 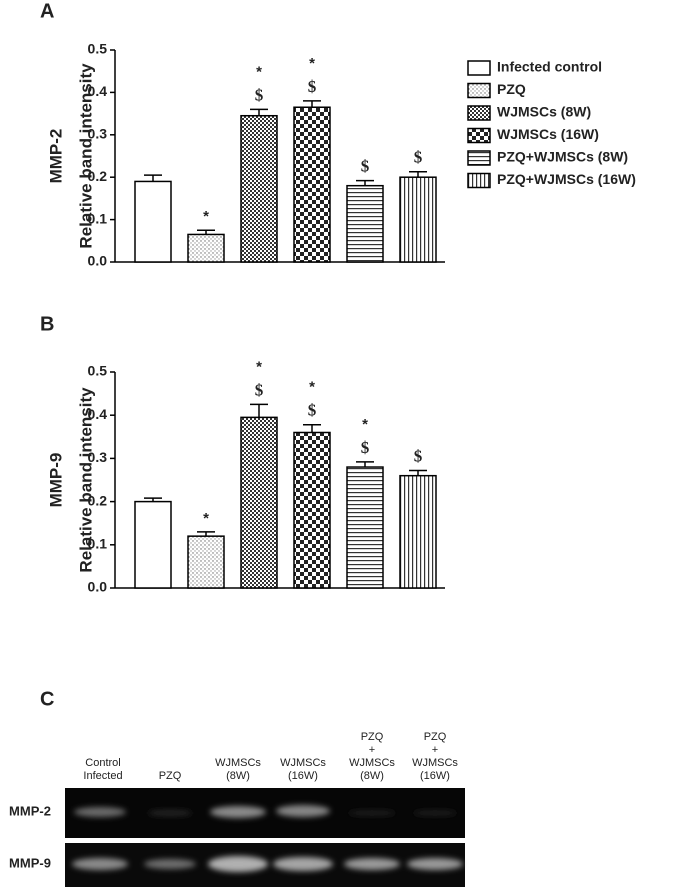 I want to click on row-label: MMP-9, so click(x=55, y=480).